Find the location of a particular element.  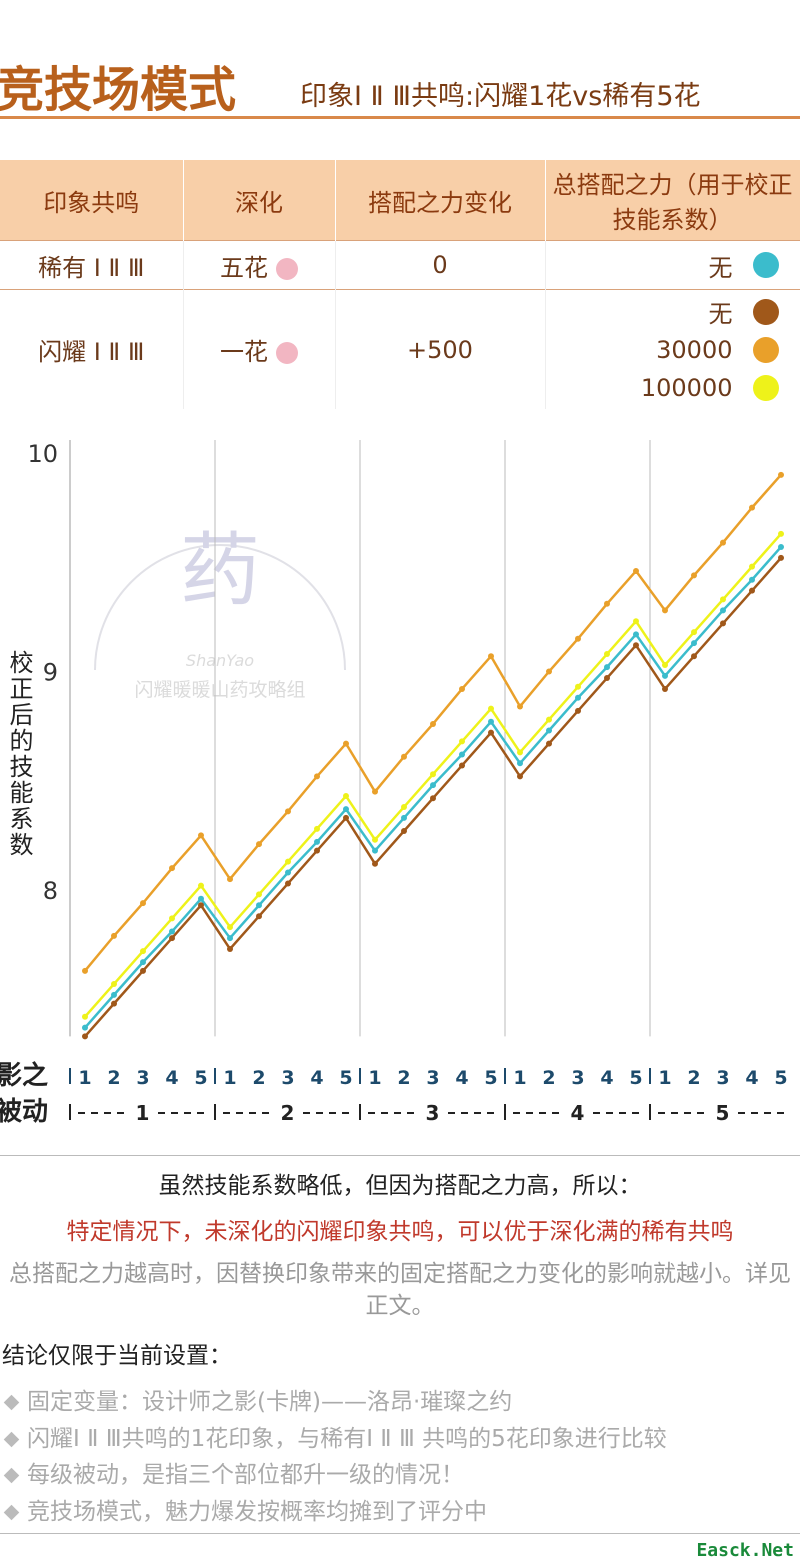

group-label: 1 is located at coordinates (143, 1113).